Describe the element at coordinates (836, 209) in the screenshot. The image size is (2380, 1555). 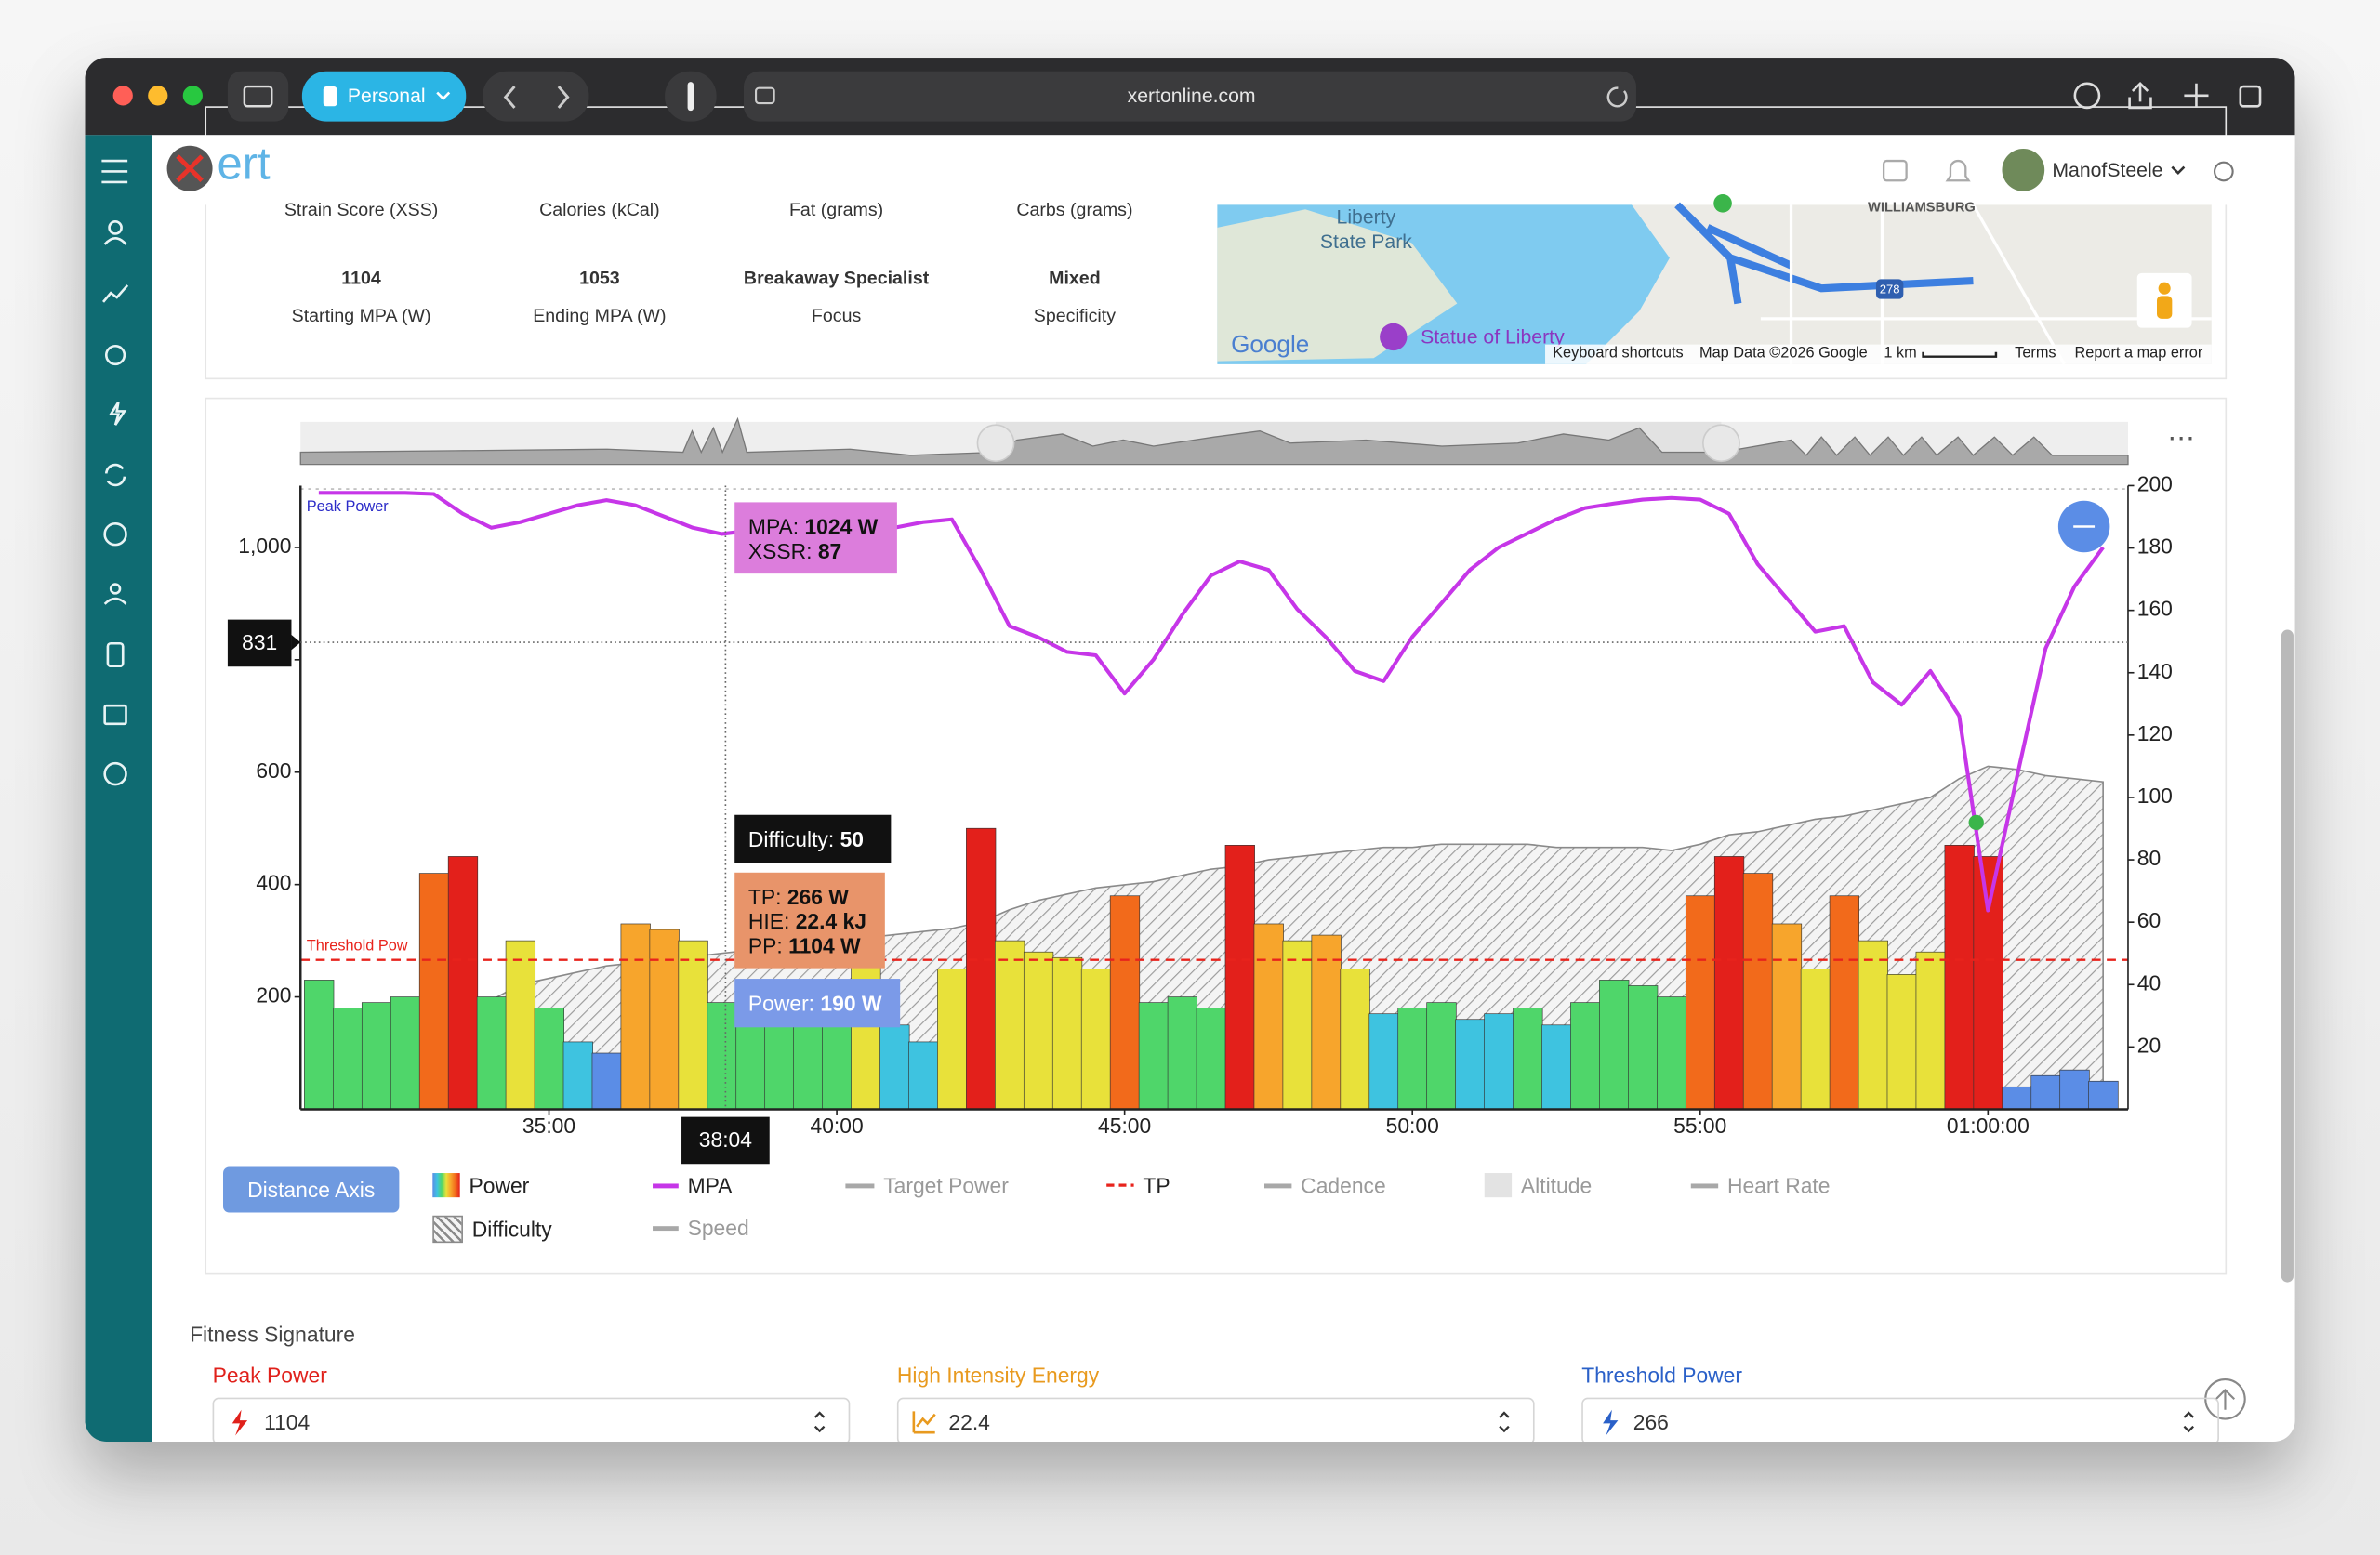
I see `stat-label: Fat (grams)` at that location.